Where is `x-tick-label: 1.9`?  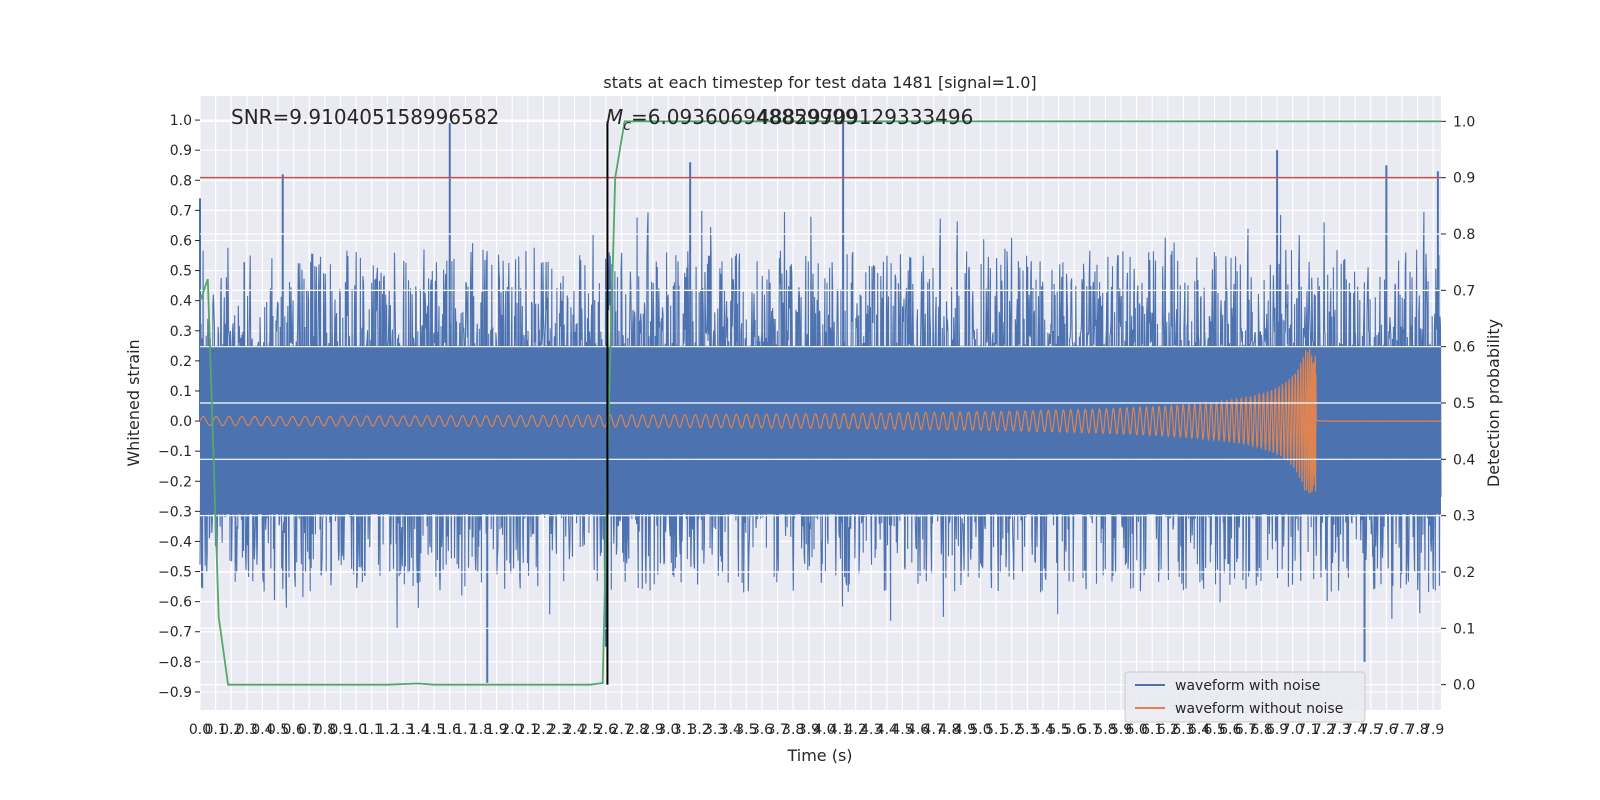
x-tick-label: 1.9 is located at coordinates (496, 730).